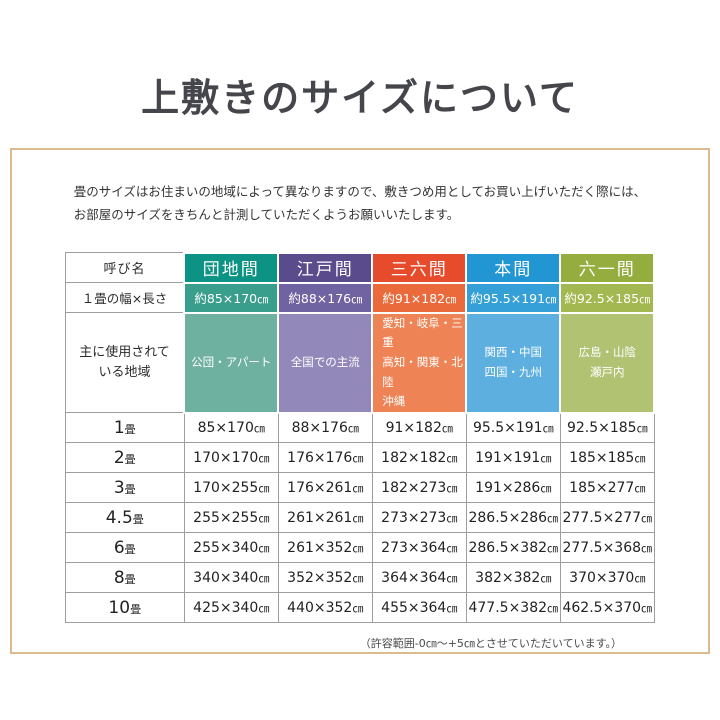 Image resolution: width=720 pixels, height=720 pixels. I want to click on dimension-value: 277.5×277, so click(602, 517).